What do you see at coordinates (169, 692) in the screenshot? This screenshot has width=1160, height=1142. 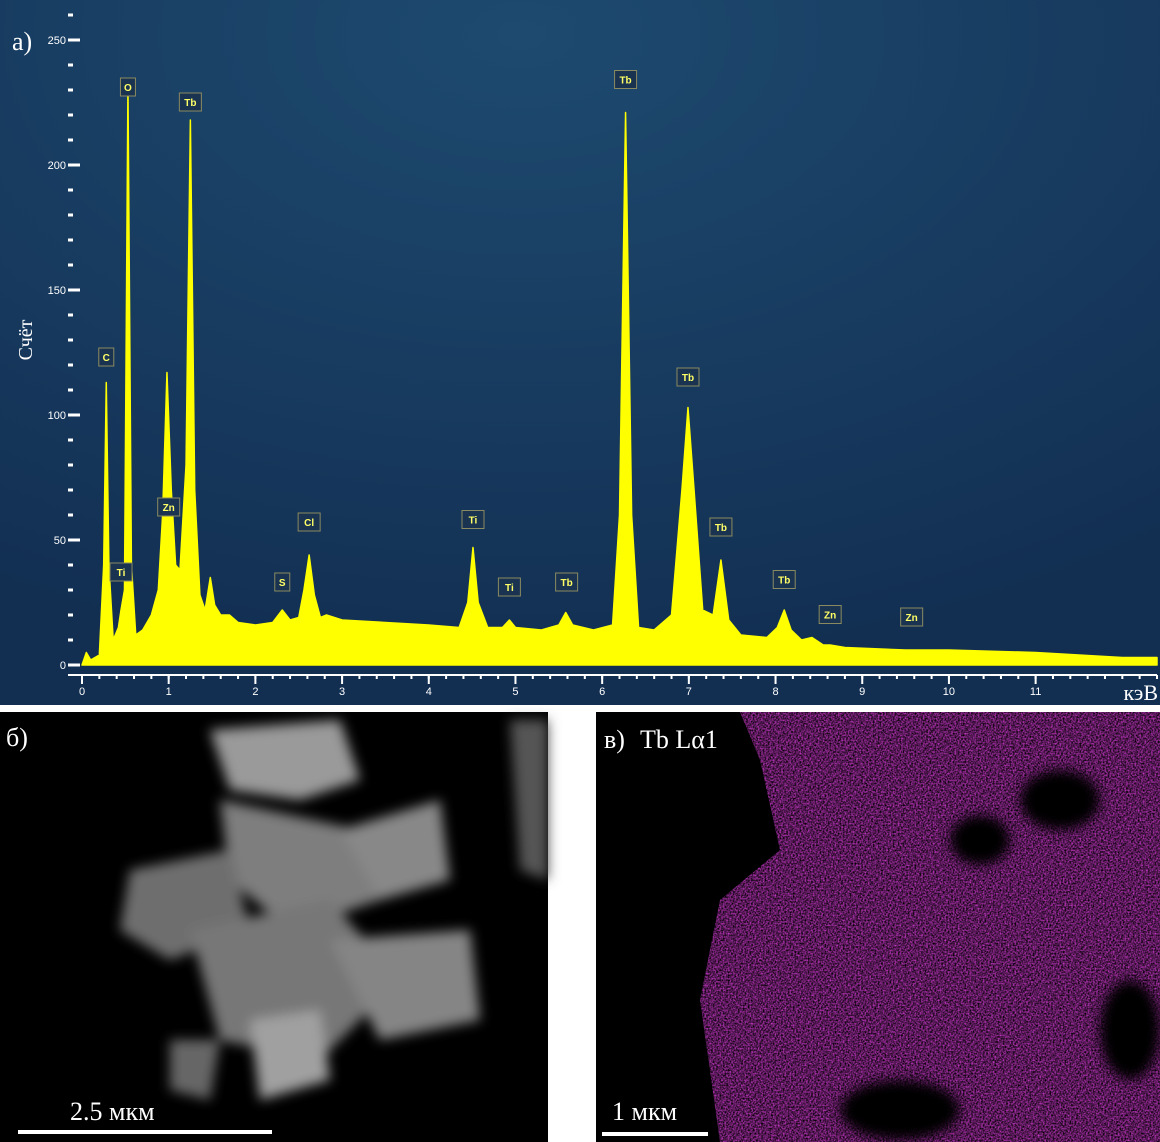 I see `x-tick-label: 1` at bounding box center [169, 692].